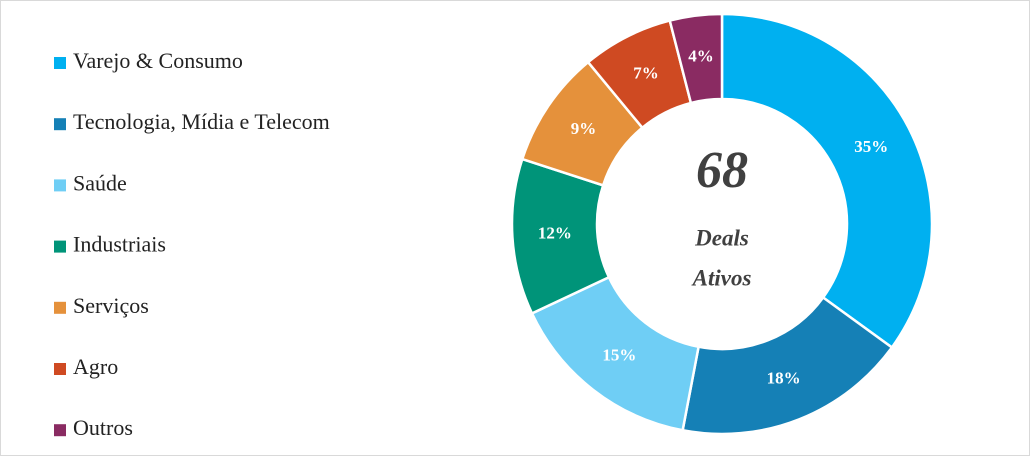  Describe the element at coordinates (119, 244) in the screenshot. I see `legend-label: Industriais` at that location.